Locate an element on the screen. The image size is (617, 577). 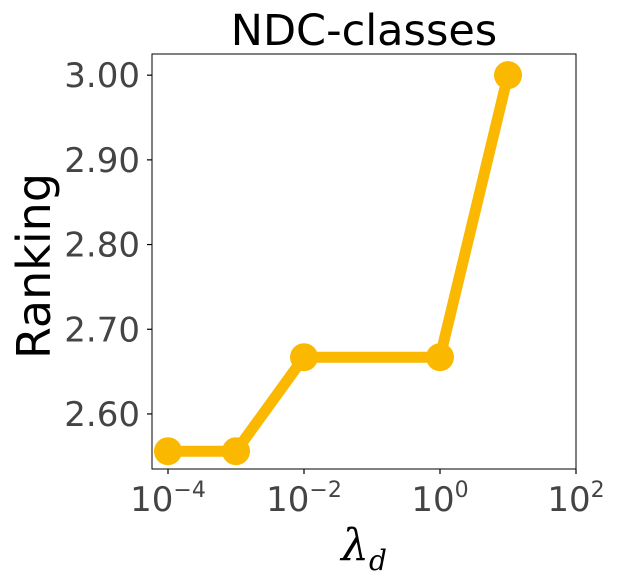
y-tick-label: 2.90 is located at coordinates (102, 161).